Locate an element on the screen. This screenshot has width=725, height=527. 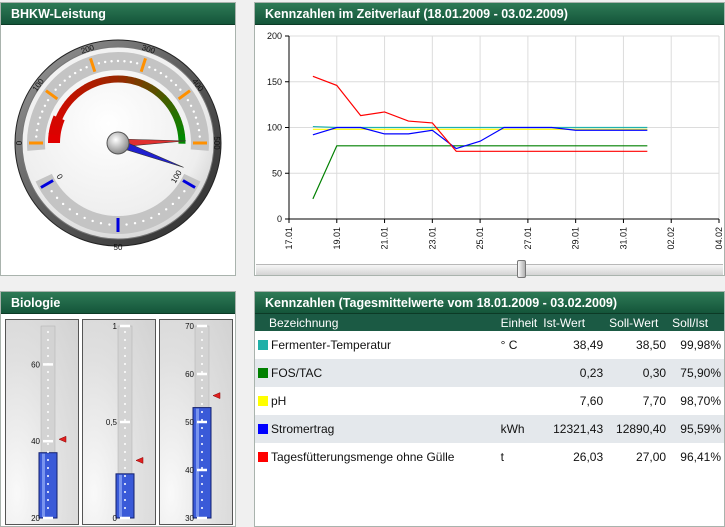
column-header-ist-wert: Ist-Wert is located at coordinates (573, 322).